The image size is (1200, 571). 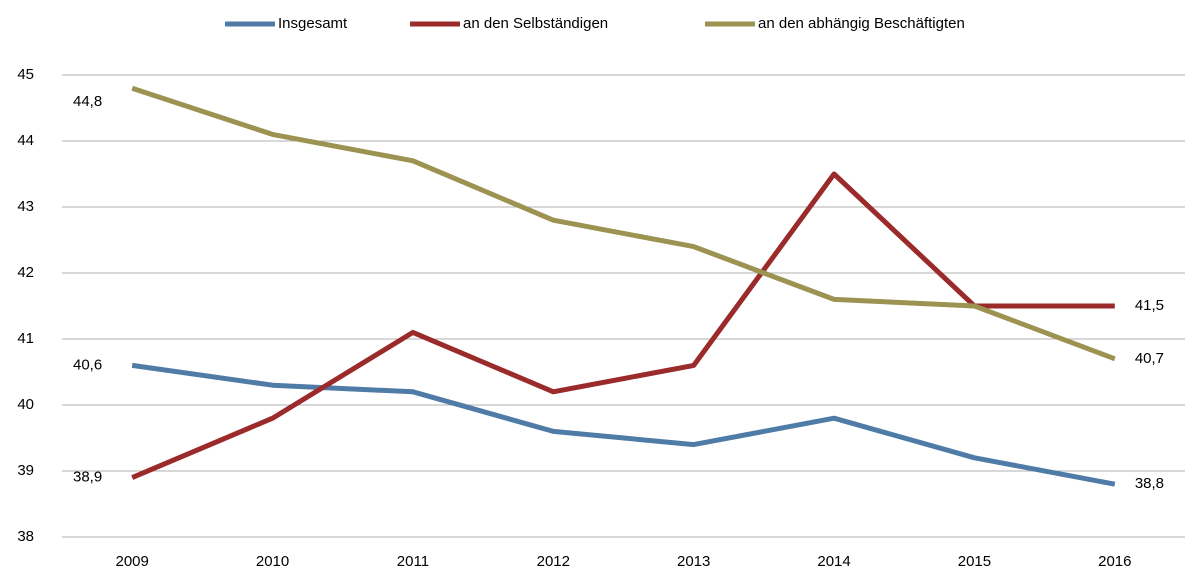 What do you see at coordinates (25, 338) in the screenshot?
I see `y-tick-label: 41` at bounding box center [25, 338].